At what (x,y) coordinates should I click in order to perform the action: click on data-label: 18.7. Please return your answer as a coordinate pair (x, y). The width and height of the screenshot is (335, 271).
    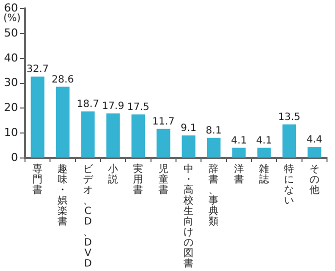
    Looking at the image, I should click on (88, 104).